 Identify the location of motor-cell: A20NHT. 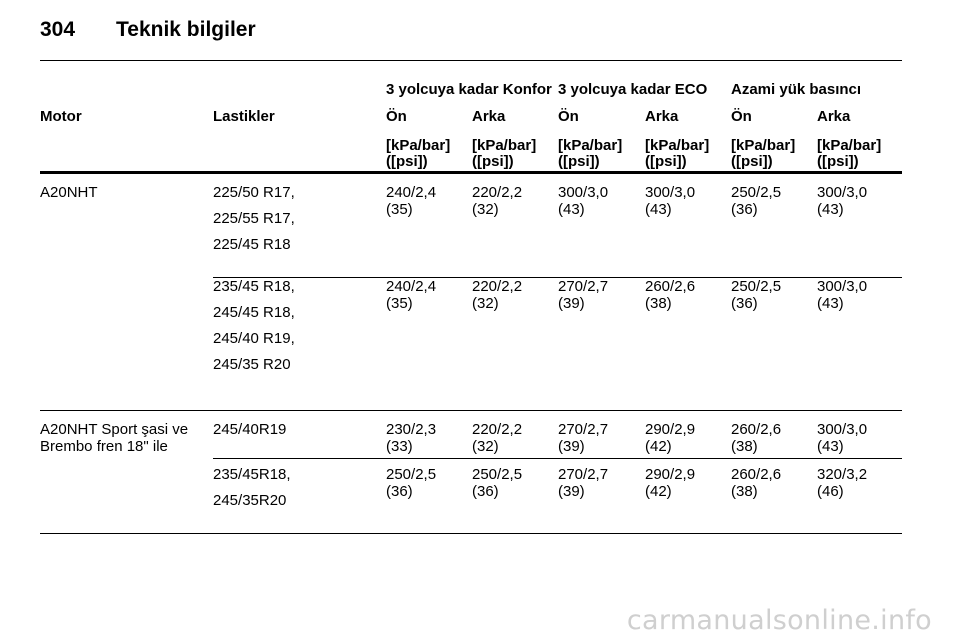
(69, 192).